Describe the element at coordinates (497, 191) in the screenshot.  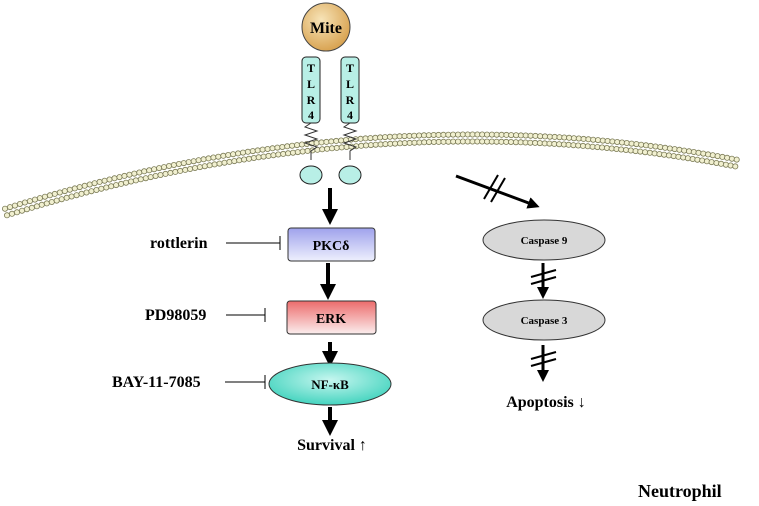
I see `blocked-arrow-to-caspase9` at that location.